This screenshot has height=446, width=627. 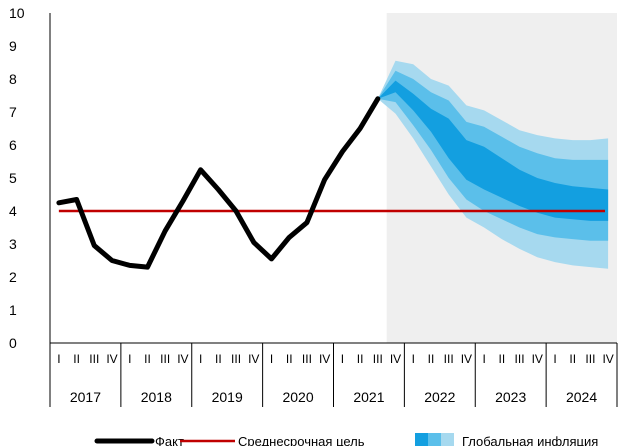 What do you see at coordinates (13, 310) in the screenshot?
I see `y-tick-label: 1` at bounding box center [13, 310].